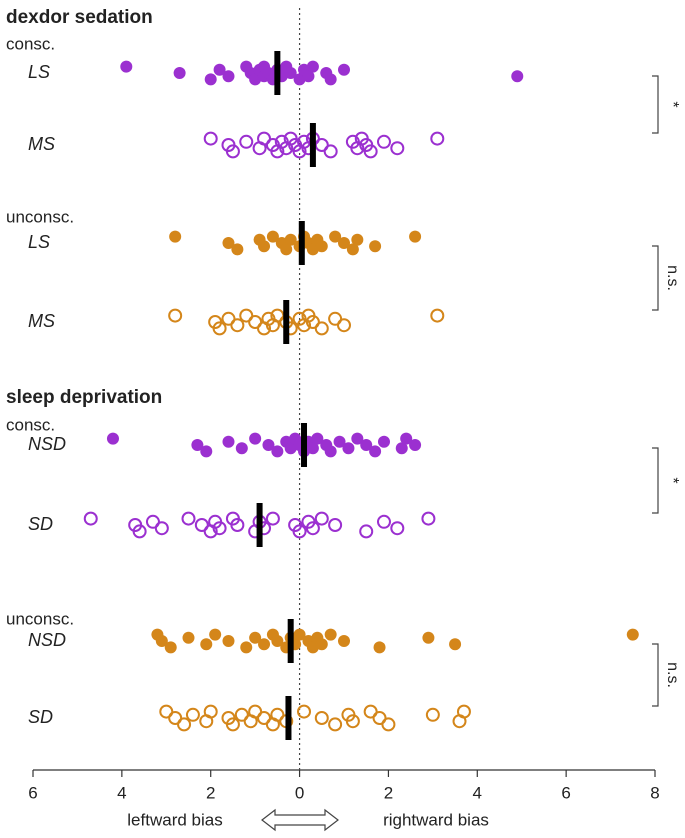  What do you see at coordinates (436, 819) in the screenshot?
I see `x-right-label: rightward bias` at bounding box center [436, 819].